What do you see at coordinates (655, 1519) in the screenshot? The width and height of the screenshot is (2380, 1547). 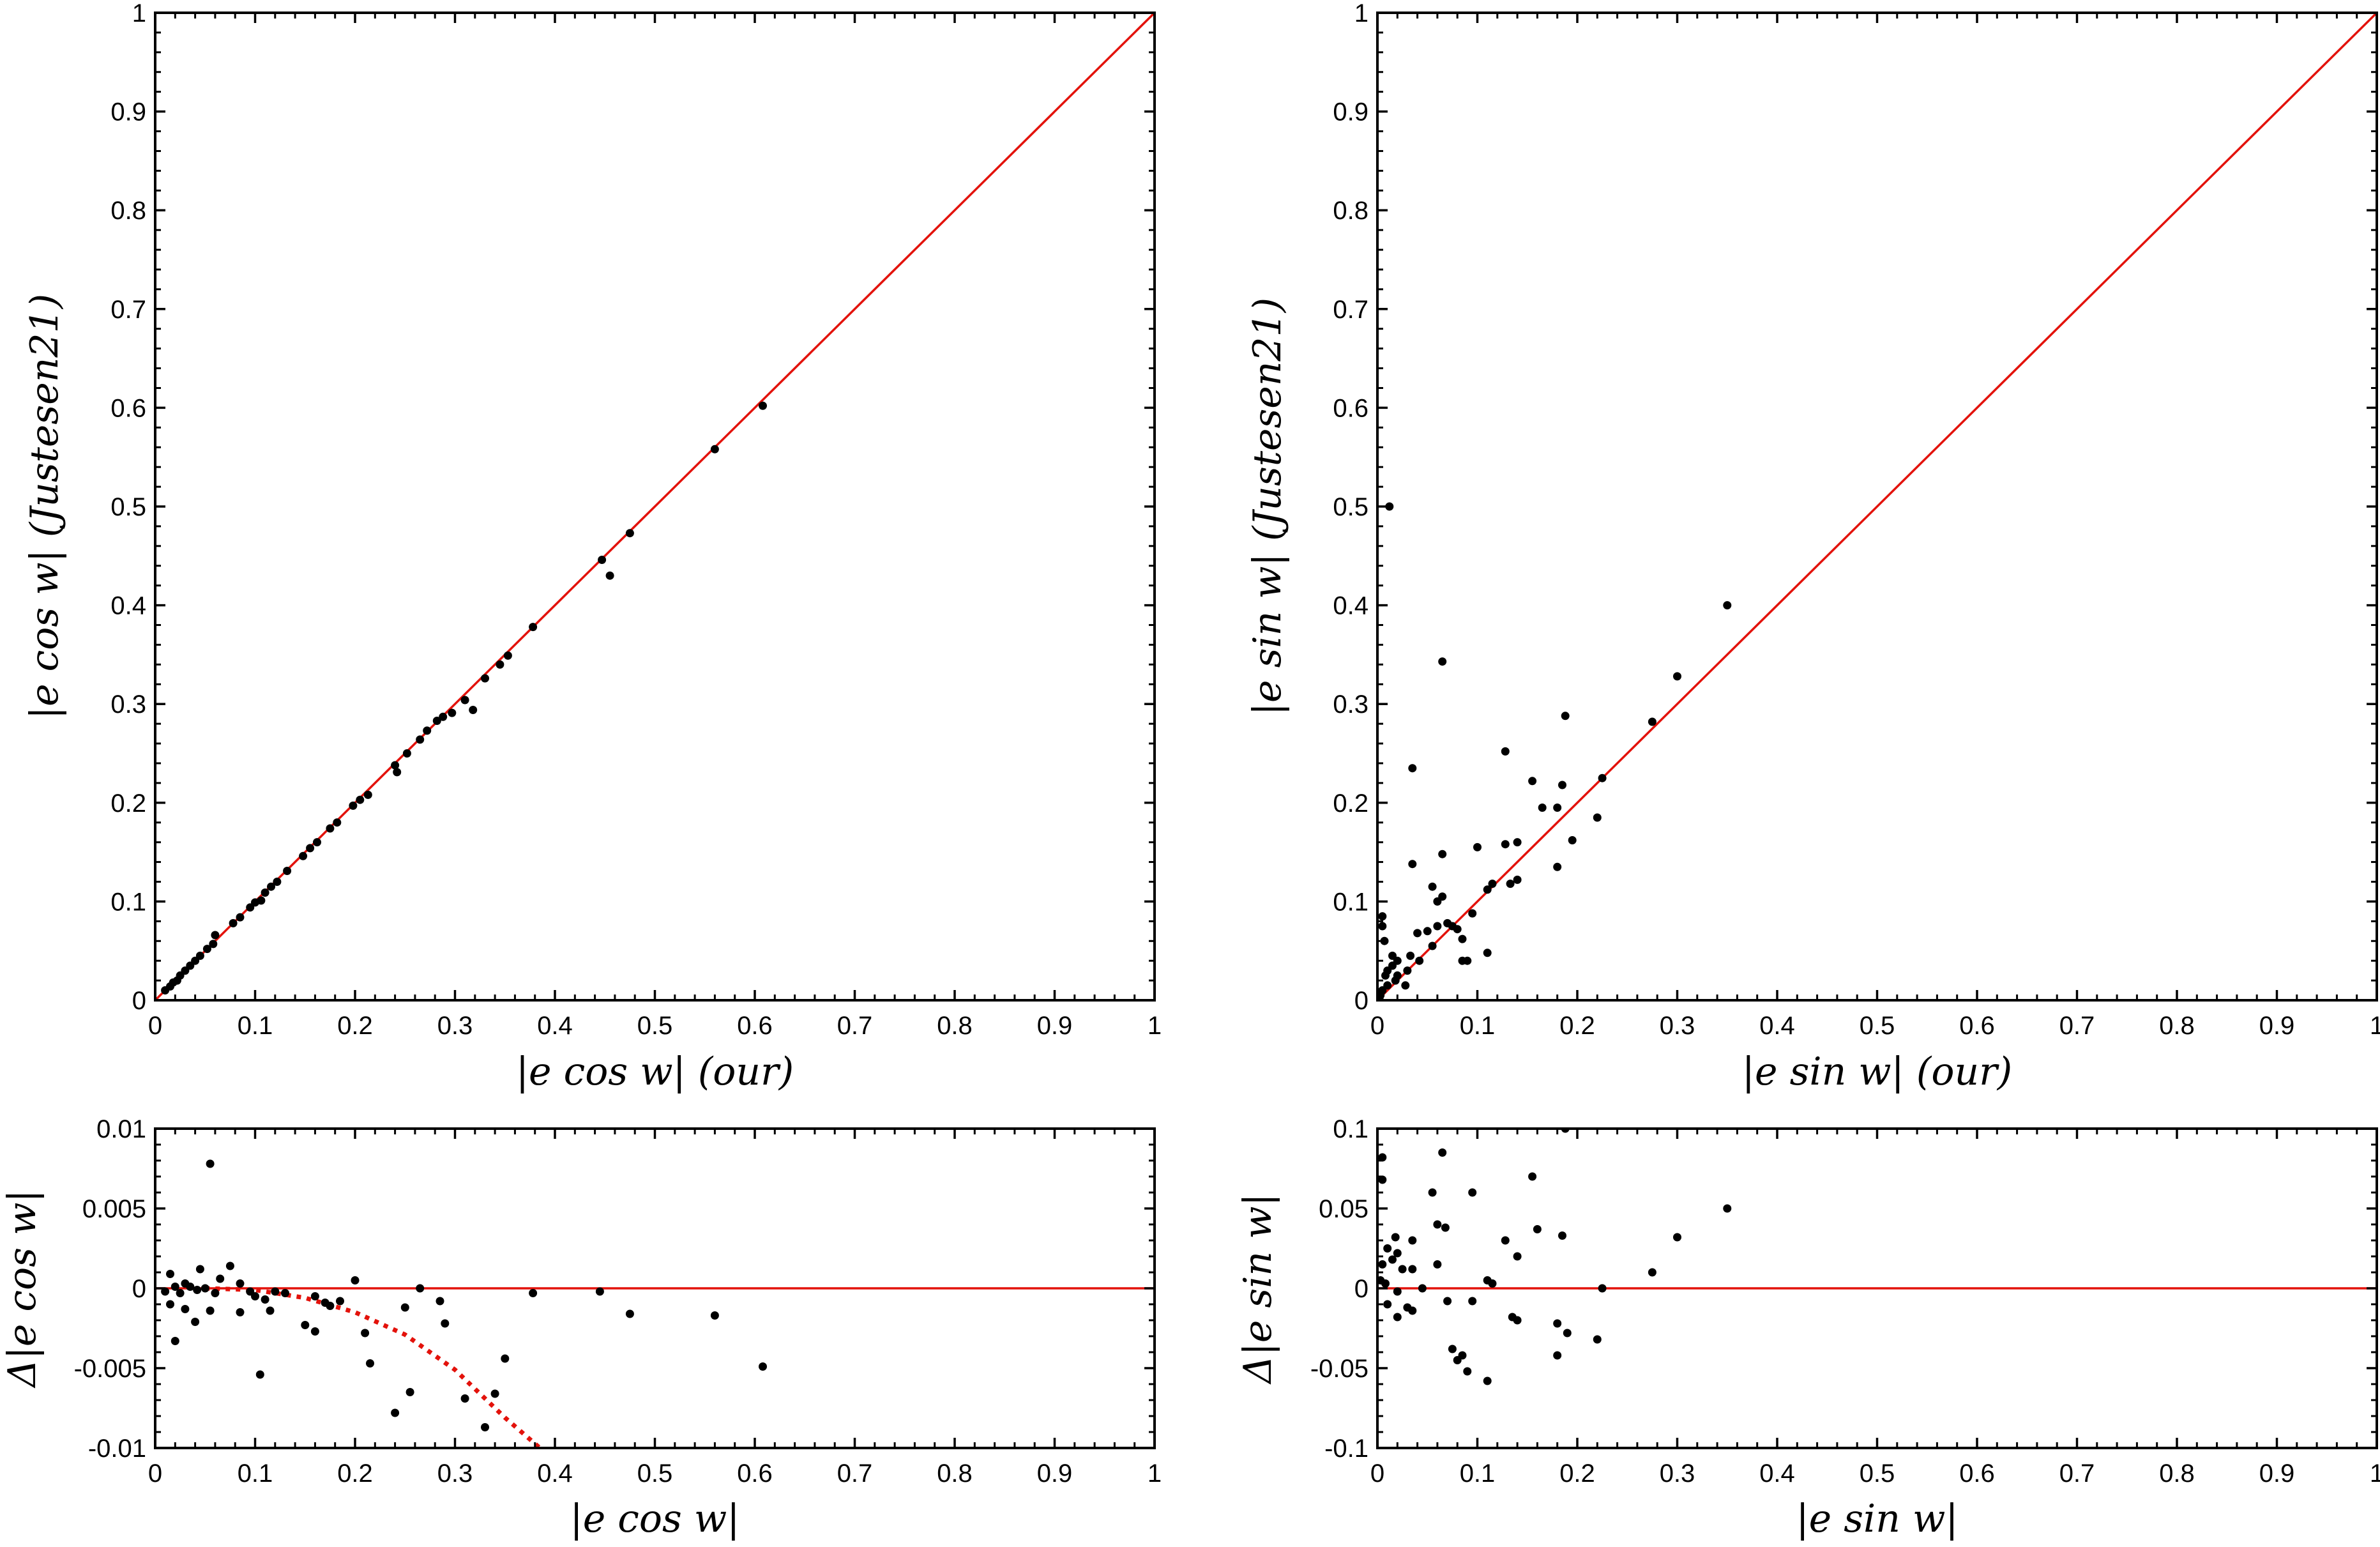 I see `ecos-residual-x-axis-title: |e cos w|` at bounding box center [655, 1519].